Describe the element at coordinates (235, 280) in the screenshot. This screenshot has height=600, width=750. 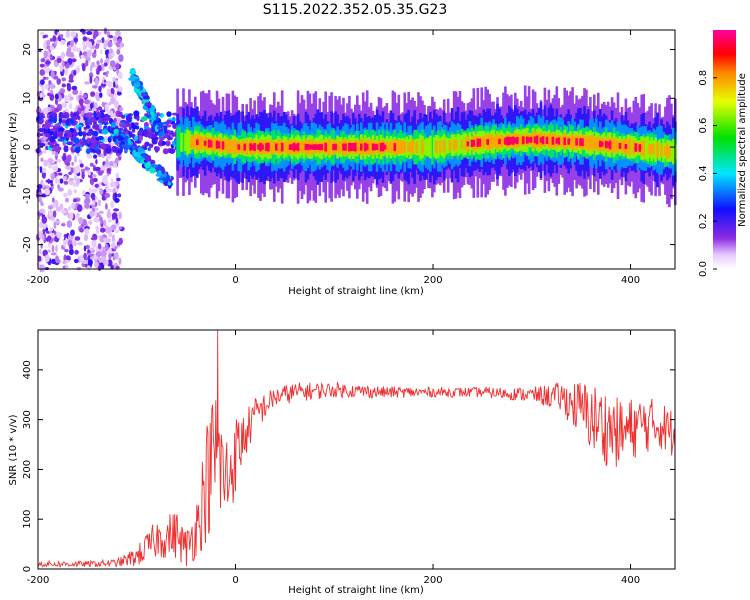
I see `x-tick-label: 0` at that location.